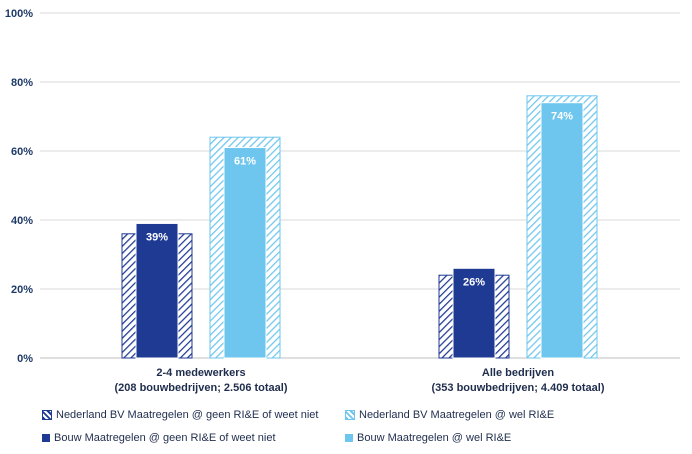 This screenshot has width=692, height=454. Describe the element at coordinates (457, 415) in the screenshot. I see `legend-label: Nederland BV Maatregelen @ wel RI&E` at that location.